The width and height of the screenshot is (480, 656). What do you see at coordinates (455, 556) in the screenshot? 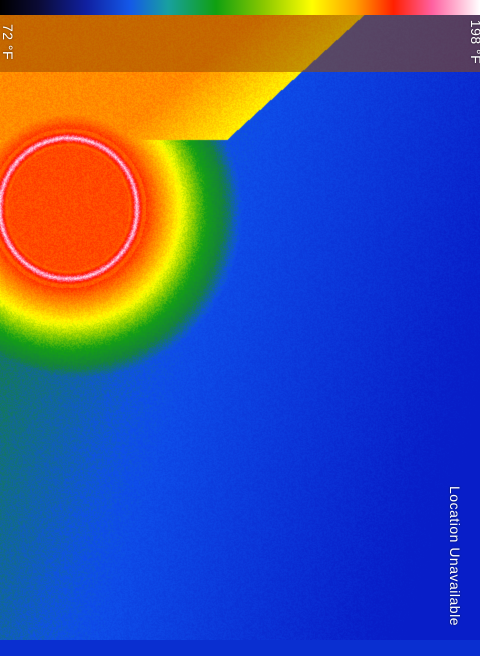
I see `location-status-label: Location Unavailable` at bounding box center [455, 556].